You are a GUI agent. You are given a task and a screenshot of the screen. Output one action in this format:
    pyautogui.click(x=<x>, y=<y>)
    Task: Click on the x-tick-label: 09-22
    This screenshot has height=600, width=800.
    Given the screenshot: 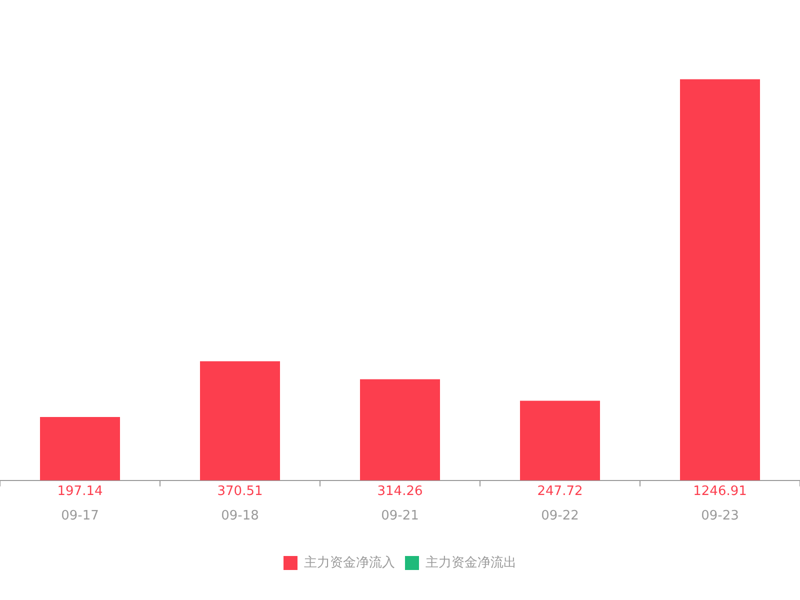 What is the action you would take?
    pyautogui.click(x=560, y=516)
    